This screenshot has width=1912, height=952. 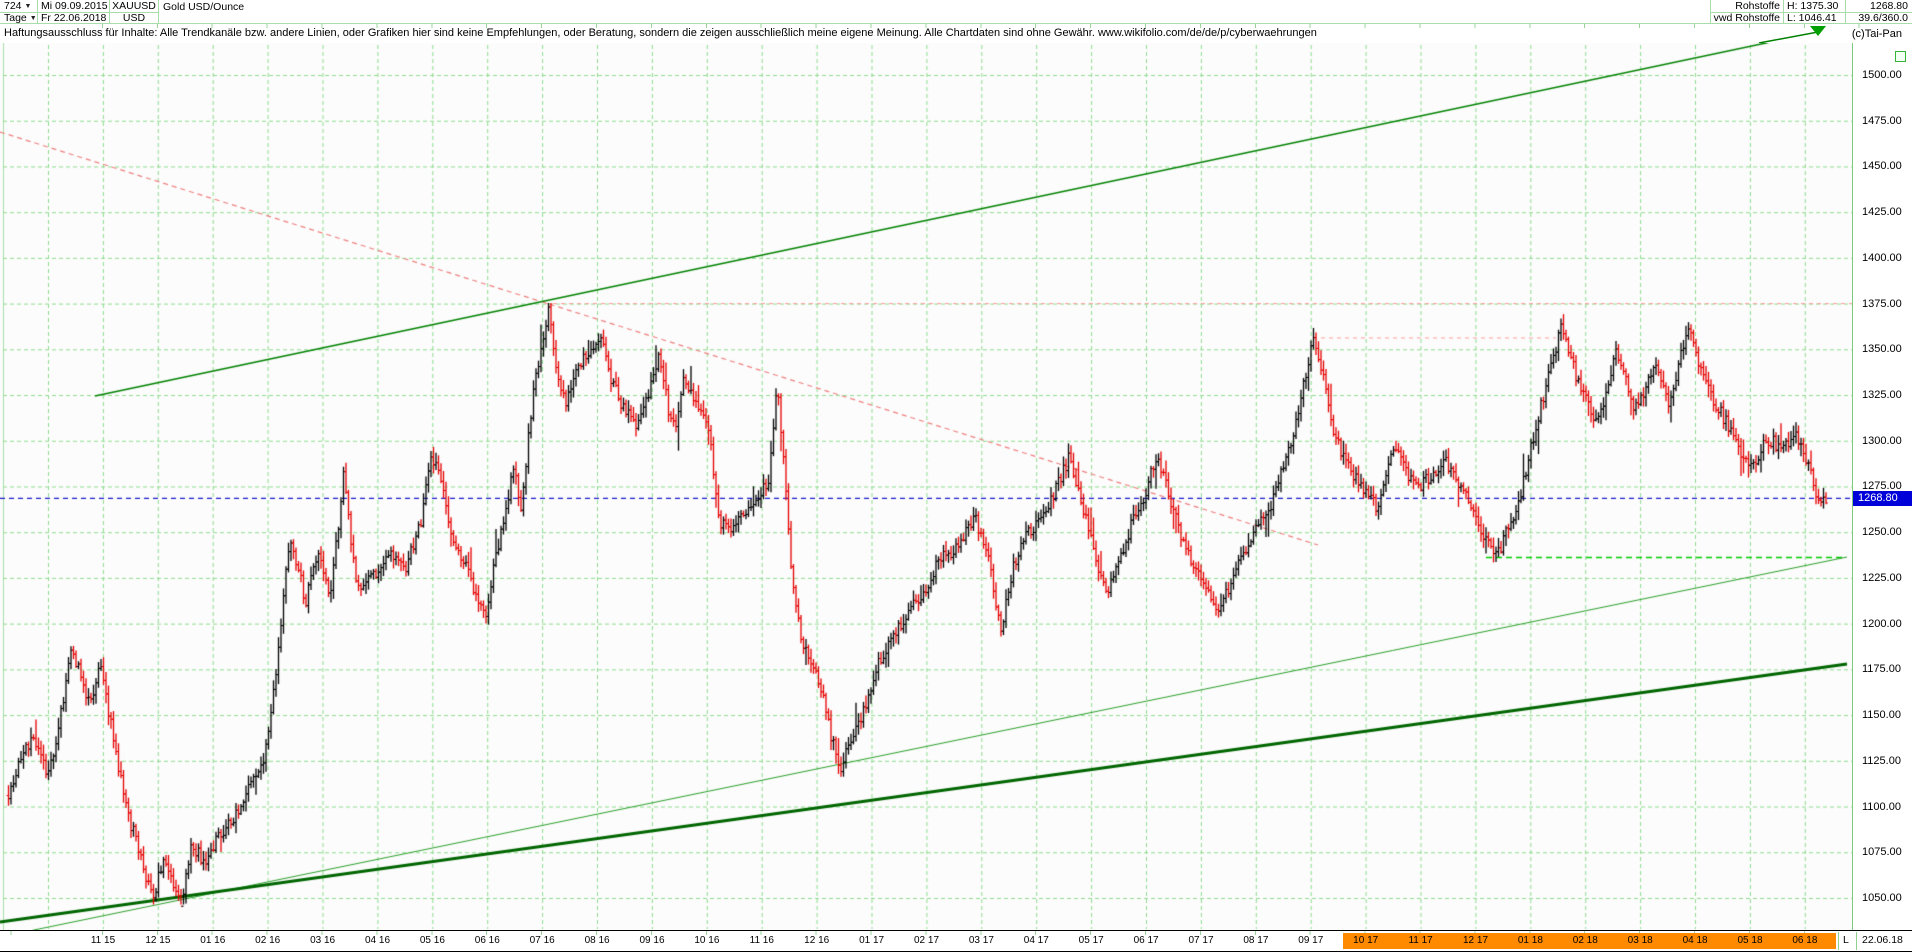 I want to click on time-label-highlighted: 12 17, so click(x=1475, y=940).